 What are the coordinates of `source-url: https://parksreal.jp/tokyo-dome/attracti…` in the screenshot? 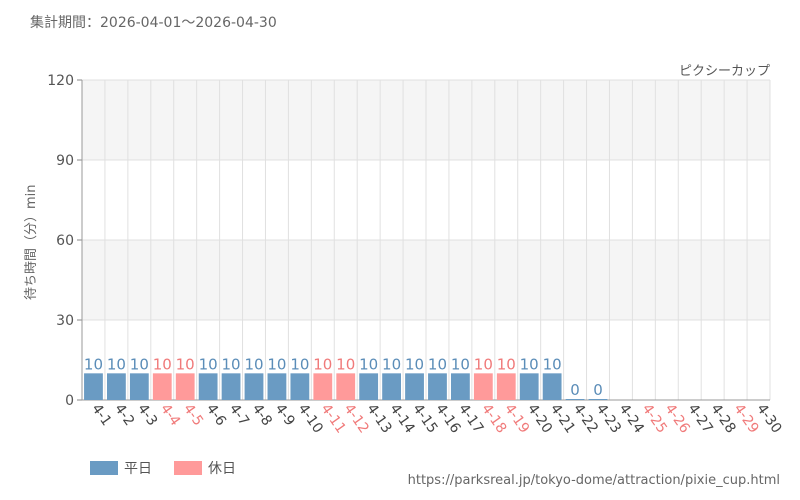 It's located at (593, 480).